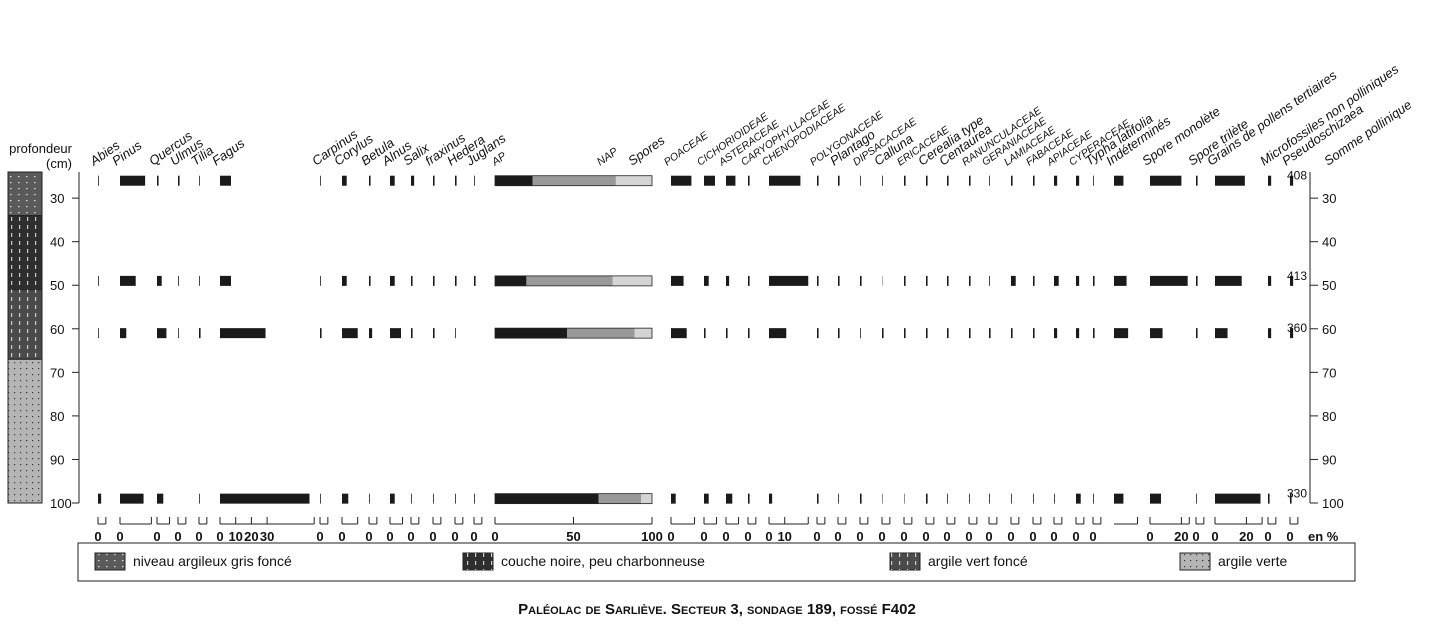  What do you see at coordinates (25, 324) in the screenshot?
I see `lithology-texture` at bounding box center [25, 324].